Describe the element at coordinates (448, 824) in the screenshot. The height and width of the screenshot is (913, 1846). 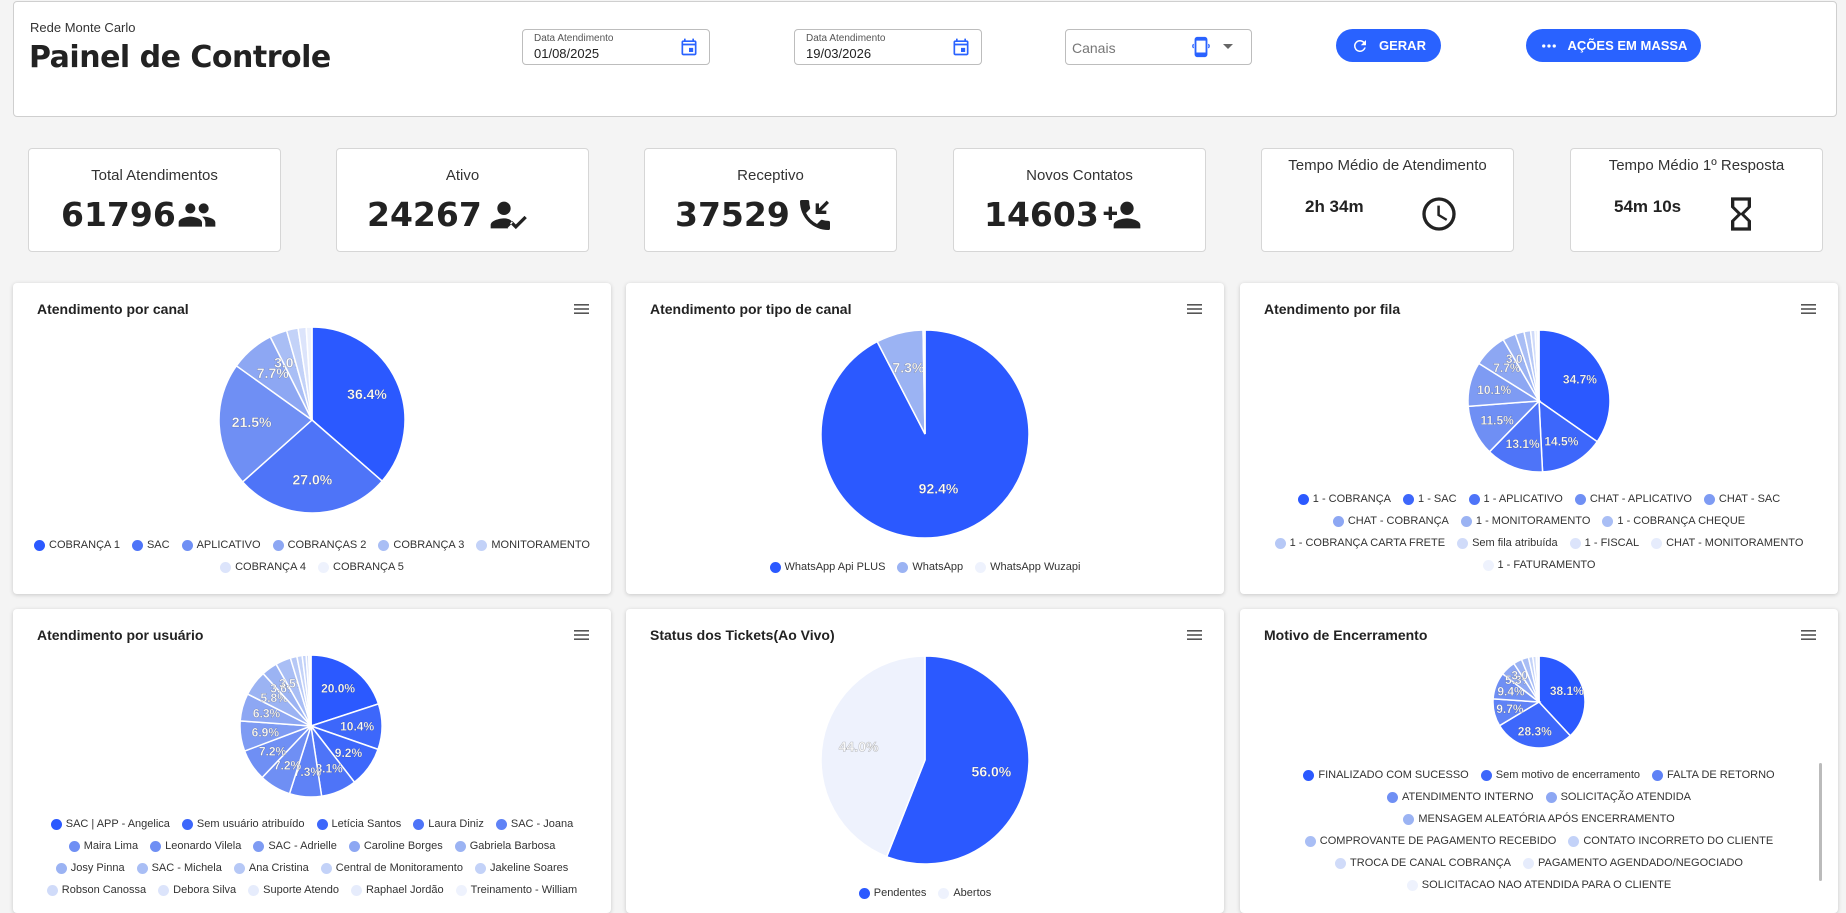
I see `legend-item: Laura Diniz` at that location.